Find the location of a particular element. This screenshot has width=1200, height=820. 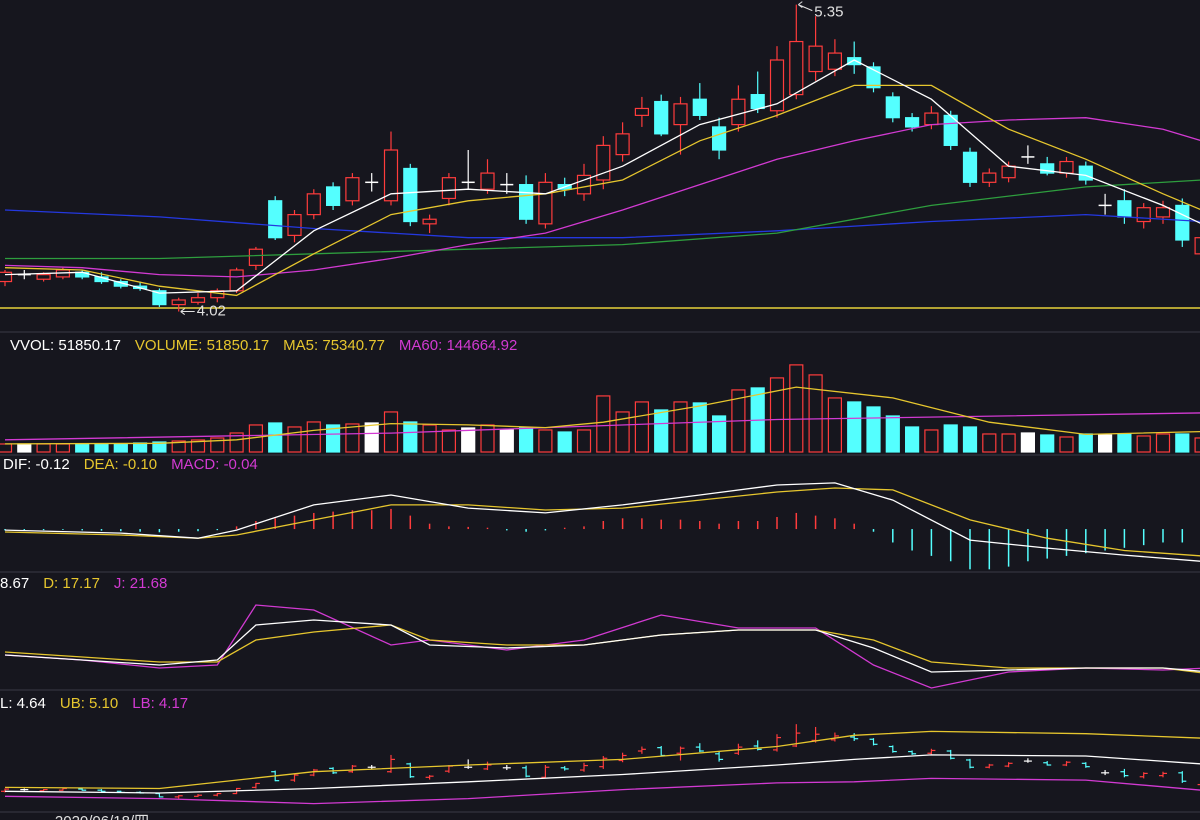

legend: 8.67 D: 17.17 J: 21.68 is located at coordinates (83, 583).